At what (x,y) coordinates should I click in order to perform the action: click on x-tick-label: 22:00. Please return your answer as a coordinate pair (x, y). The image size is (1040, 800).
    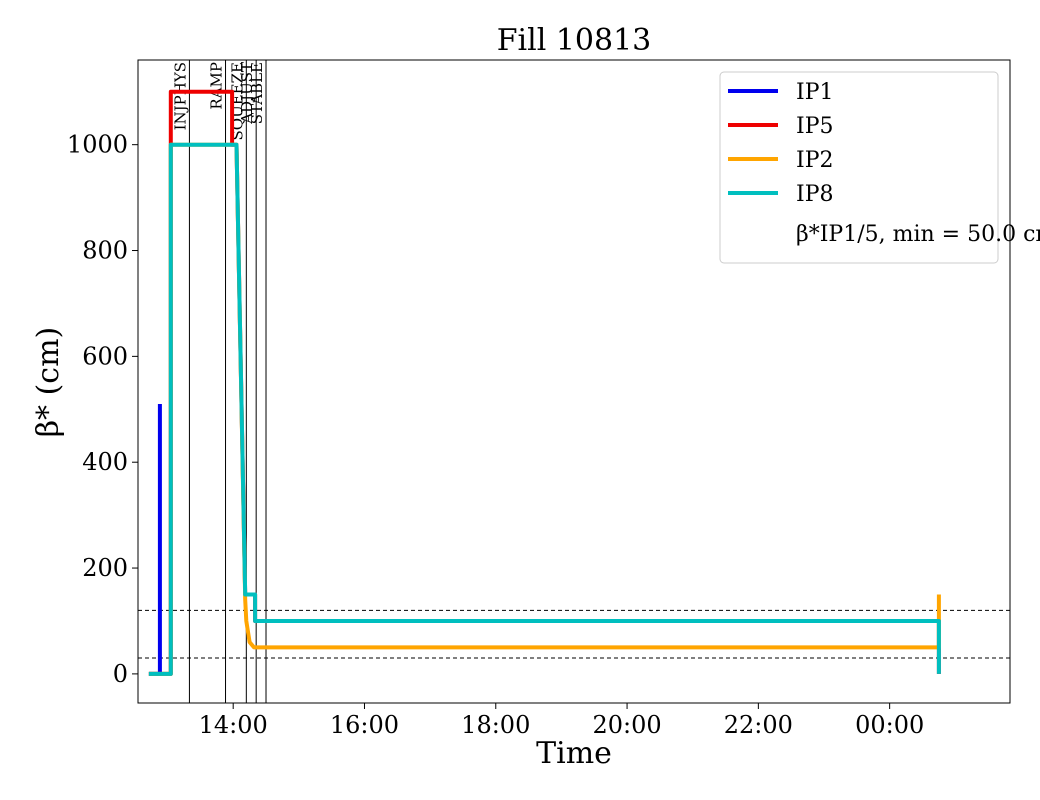
    Looking at the image, I should click on (758, 725).